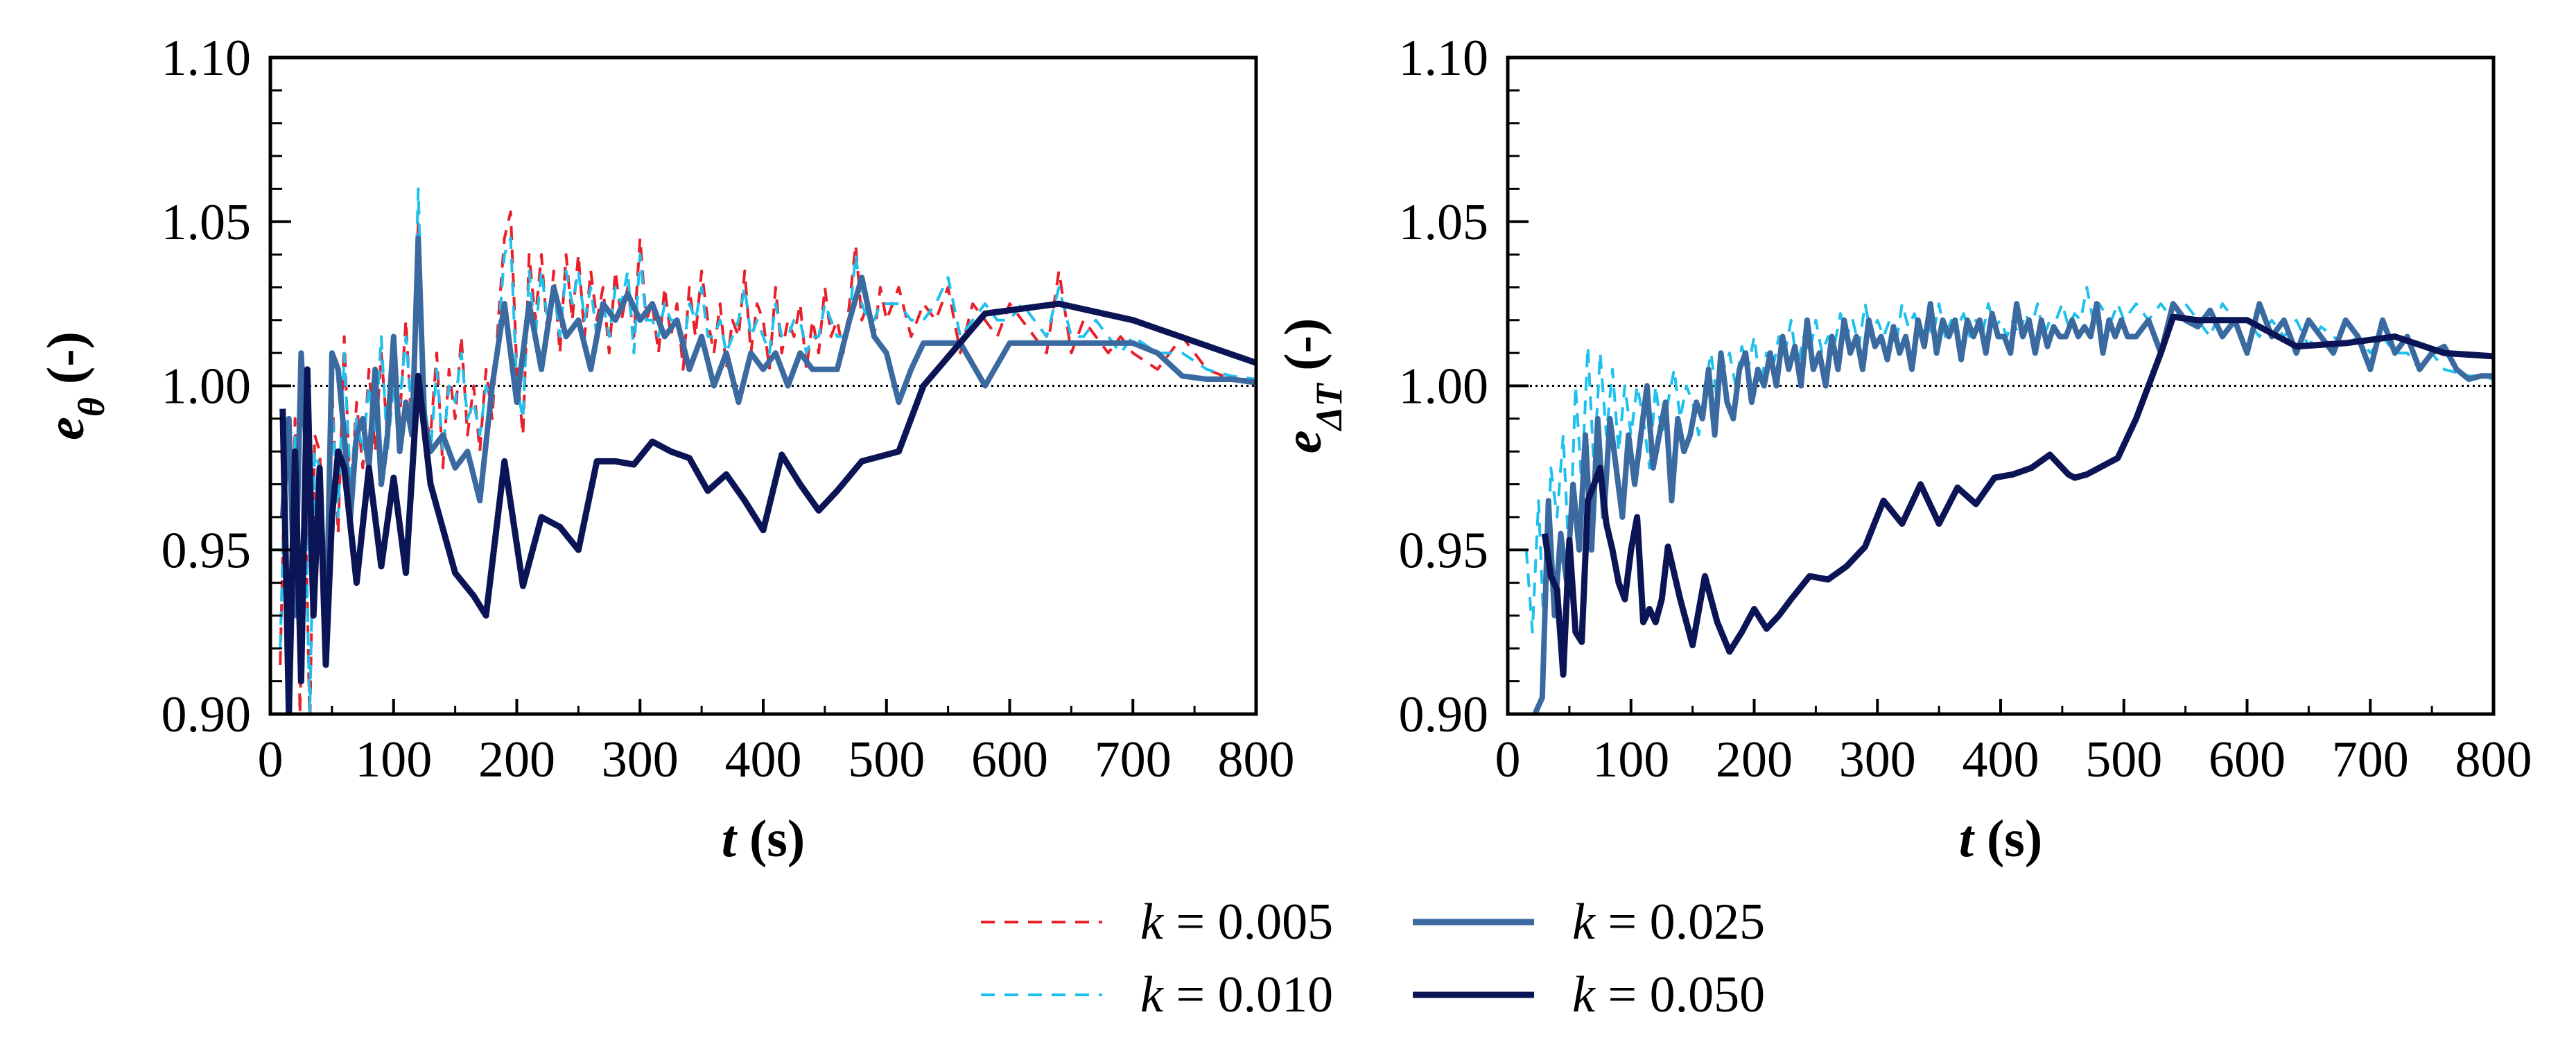 Image resolution: width=2576 pixels, height=1051 pixels. What do you see at coordinates (74, 386) in the screenshot?
I see `y-axis-title: eθ (-)` at bounding box center [74, 386].